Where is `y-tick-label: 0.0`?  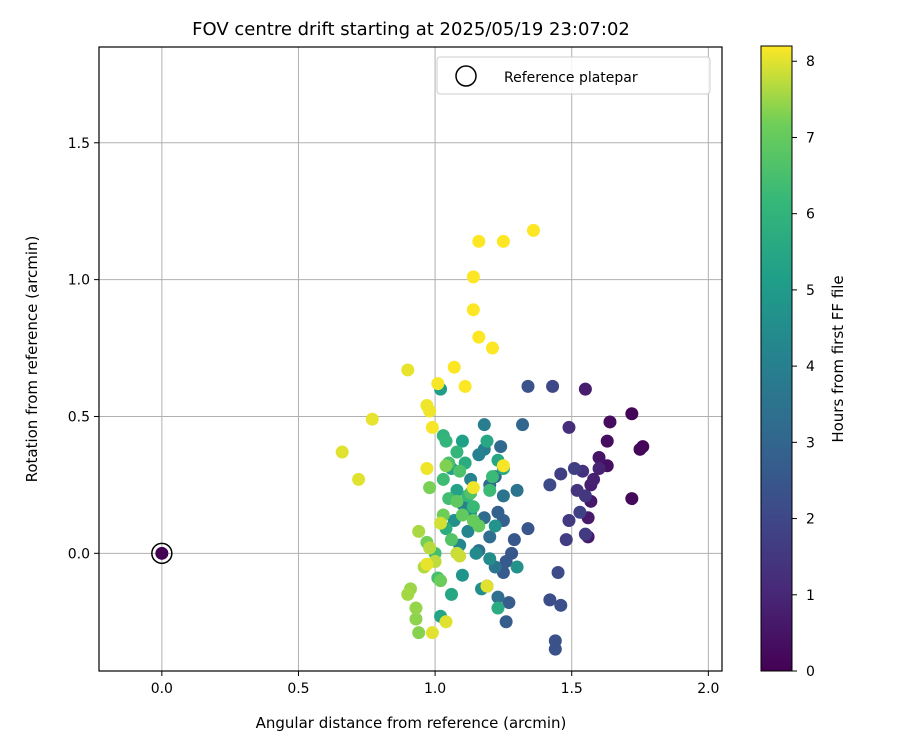 y-tick-label: 0.0 is located at coordinates (79, 554).